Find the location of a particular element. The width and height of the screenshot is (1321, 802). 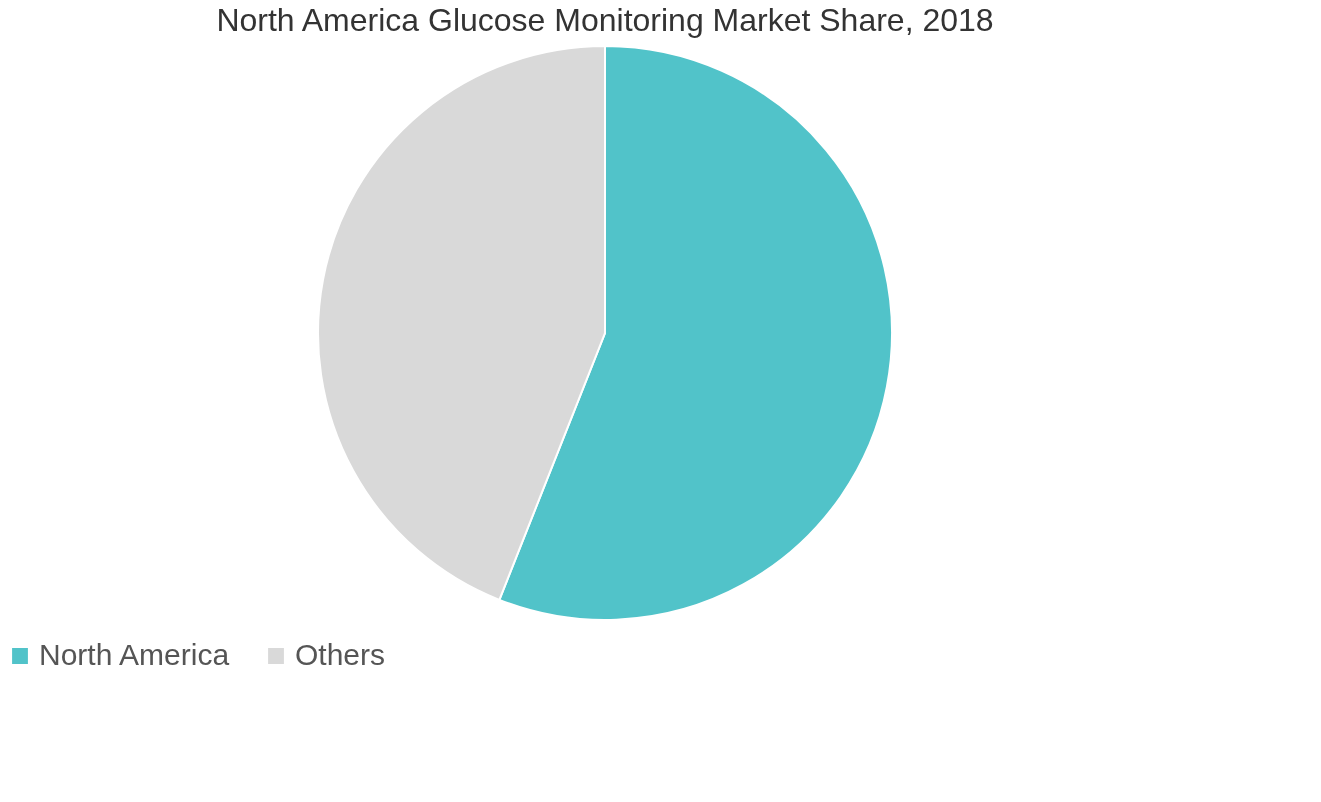

legend-label: North America is located at coordinates (134, 654).